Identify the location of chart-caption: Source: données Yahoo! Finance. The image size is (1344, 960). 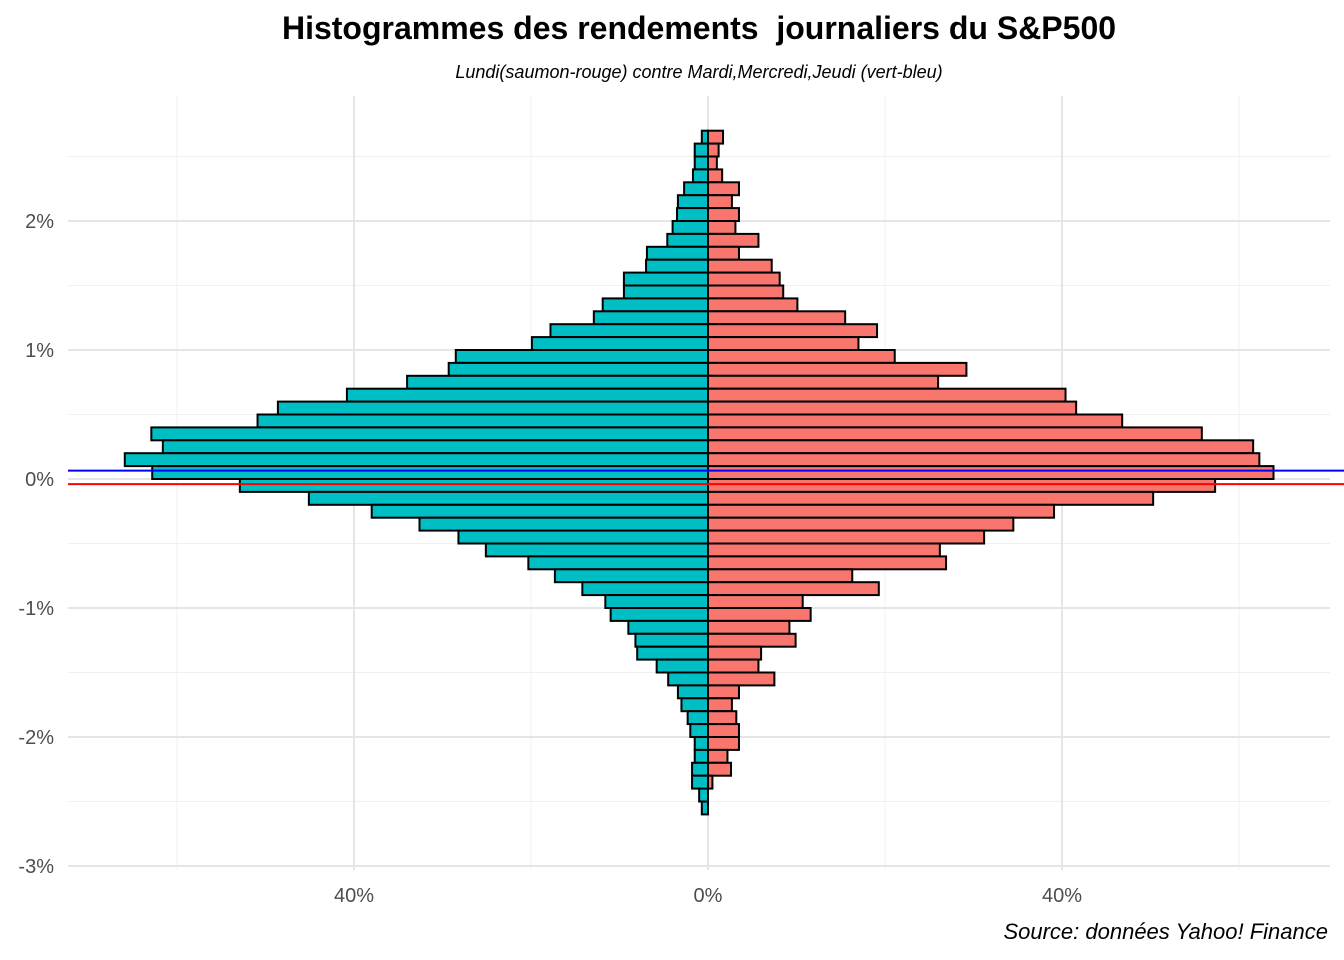
(1165, 931).